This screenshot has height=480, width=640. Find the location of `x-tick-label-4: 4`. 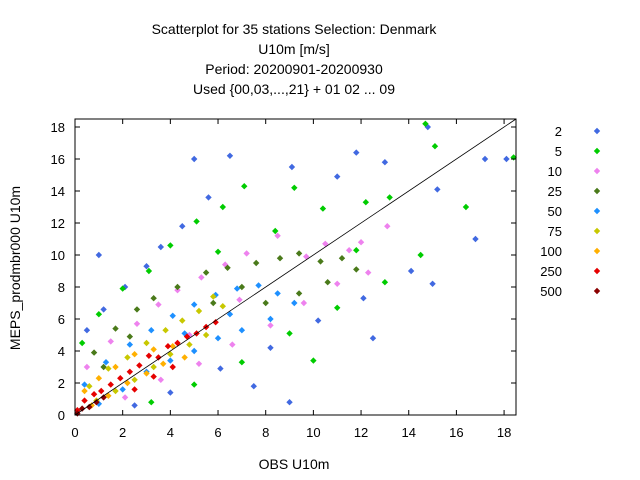

x-tick-label-4: 4 is located at coordinates (170, 432).